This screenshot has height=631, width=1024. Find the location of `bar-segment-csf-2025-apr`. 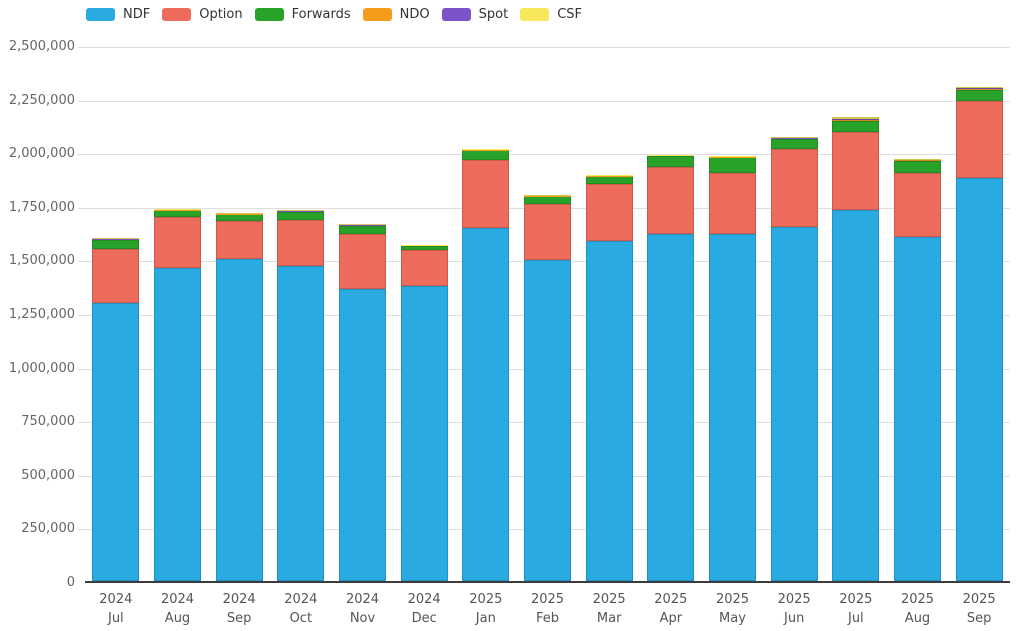

bar-segment-csf-2025-apr is located at coordinates (671, 155).